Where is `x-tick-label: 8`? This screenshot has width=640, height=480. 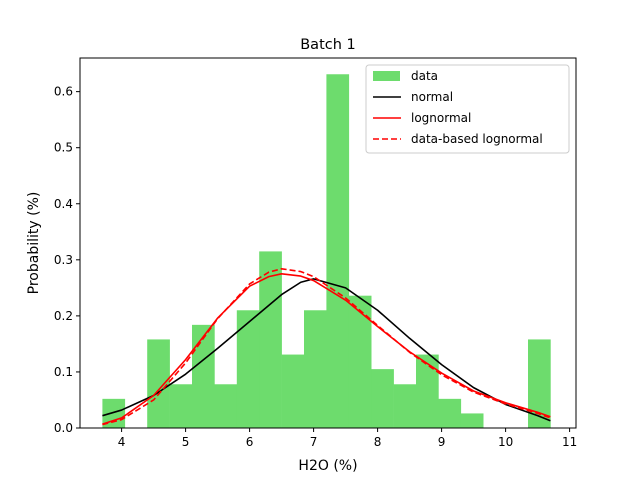 x-tick-label: 8 is located at coordinates (378, 442).